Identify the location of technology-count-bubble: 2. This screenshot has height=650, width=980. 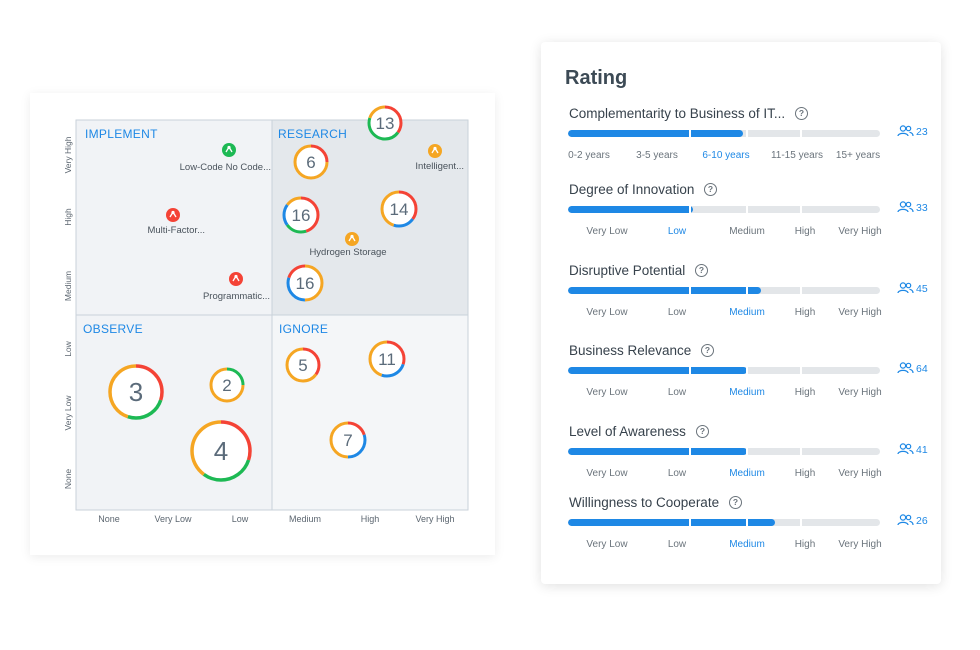
(227, 385).